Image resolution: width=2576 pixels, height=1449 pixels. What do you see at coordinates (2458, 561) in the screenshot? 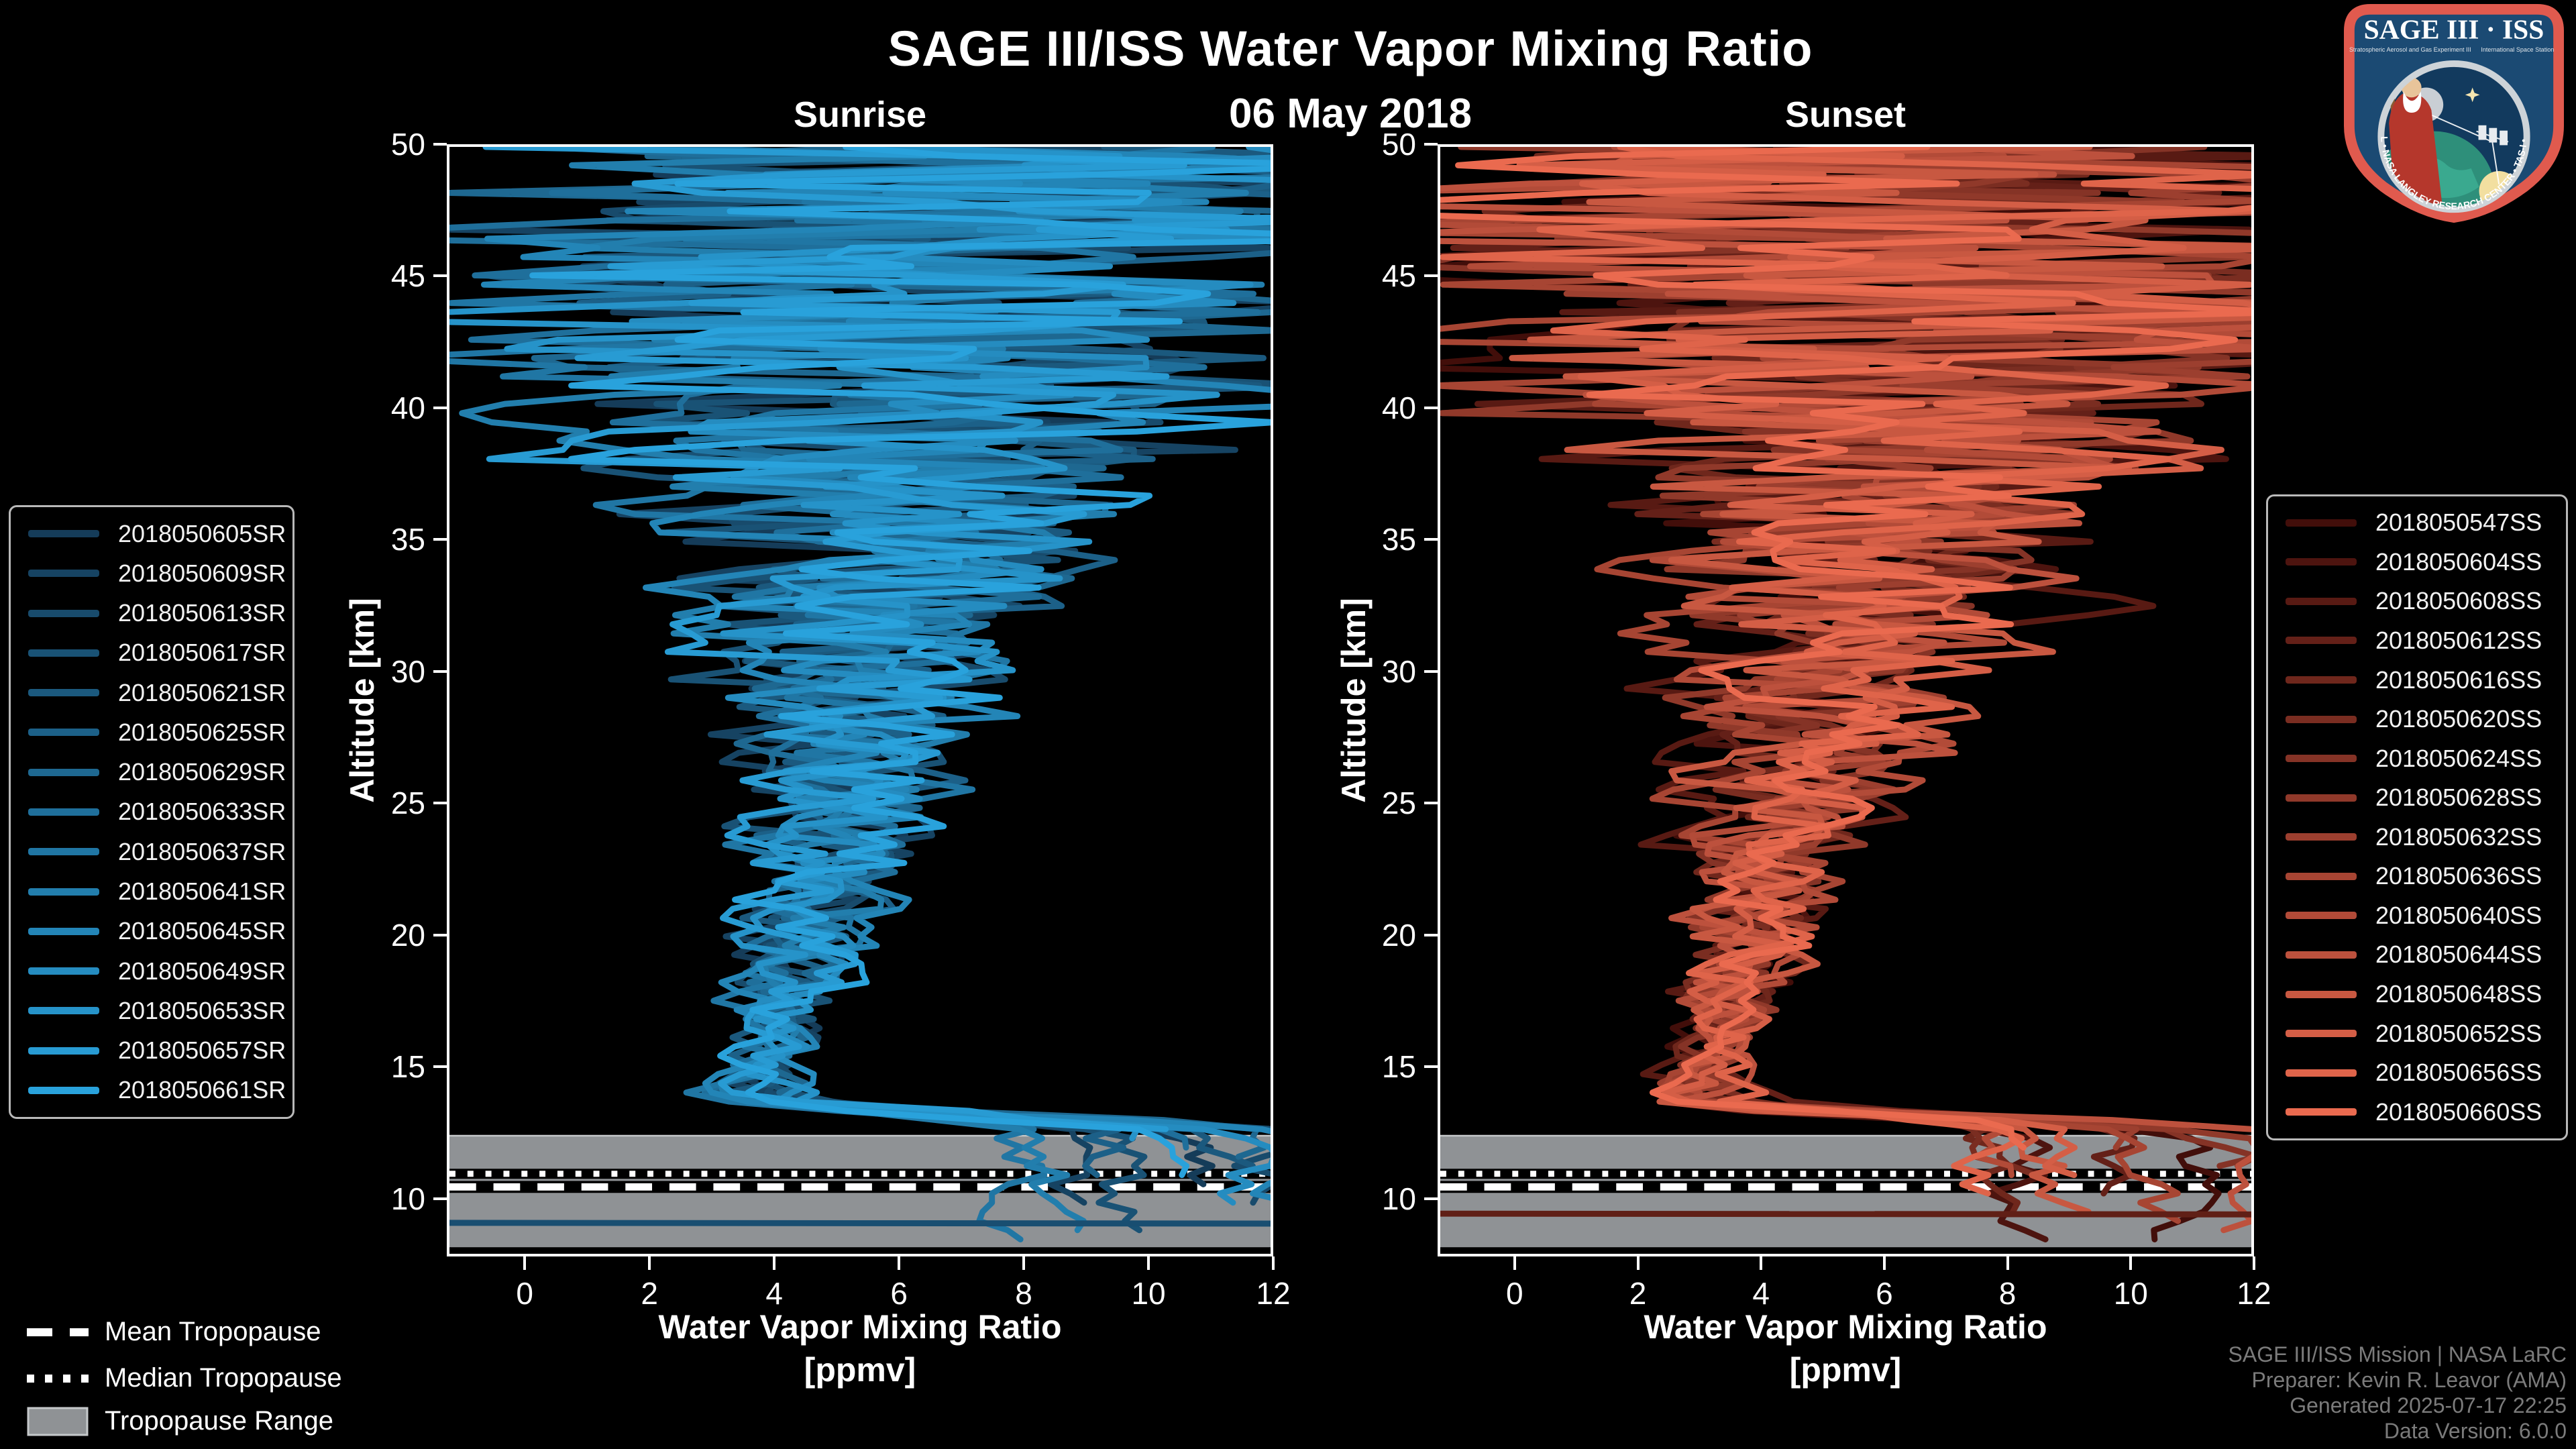
I see `legend-event-label: 2018050604SS` at bounding box center [2458, 561].